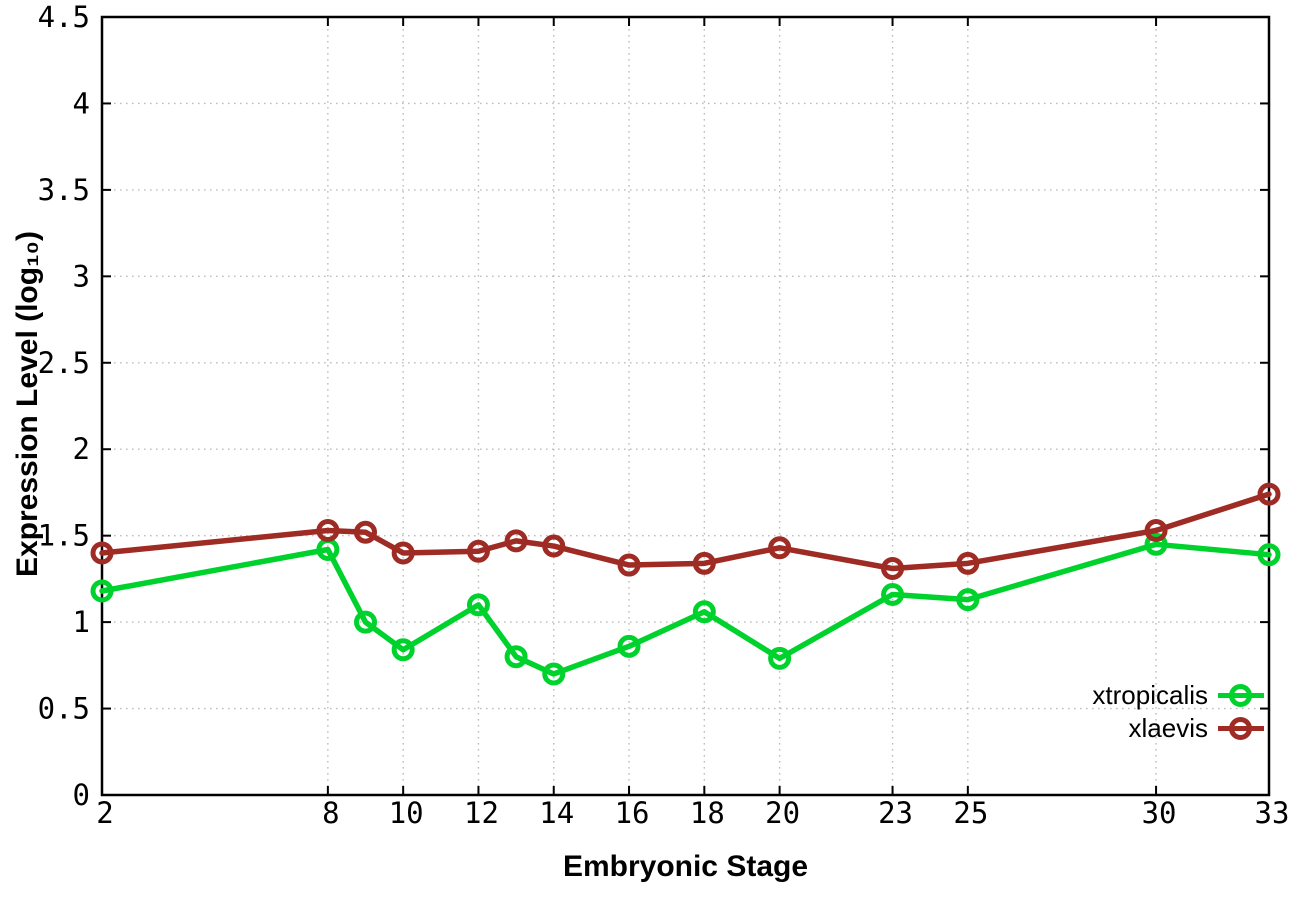  Describe the element at coordinates (330, 813) in the screenshot. I see `svg-text: 8` at that location.